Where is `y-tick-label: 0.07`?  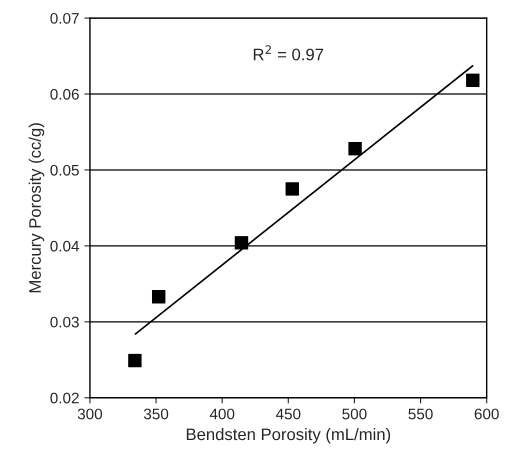 y-tick-label: 0.07 is located at coordinates (64, 18).